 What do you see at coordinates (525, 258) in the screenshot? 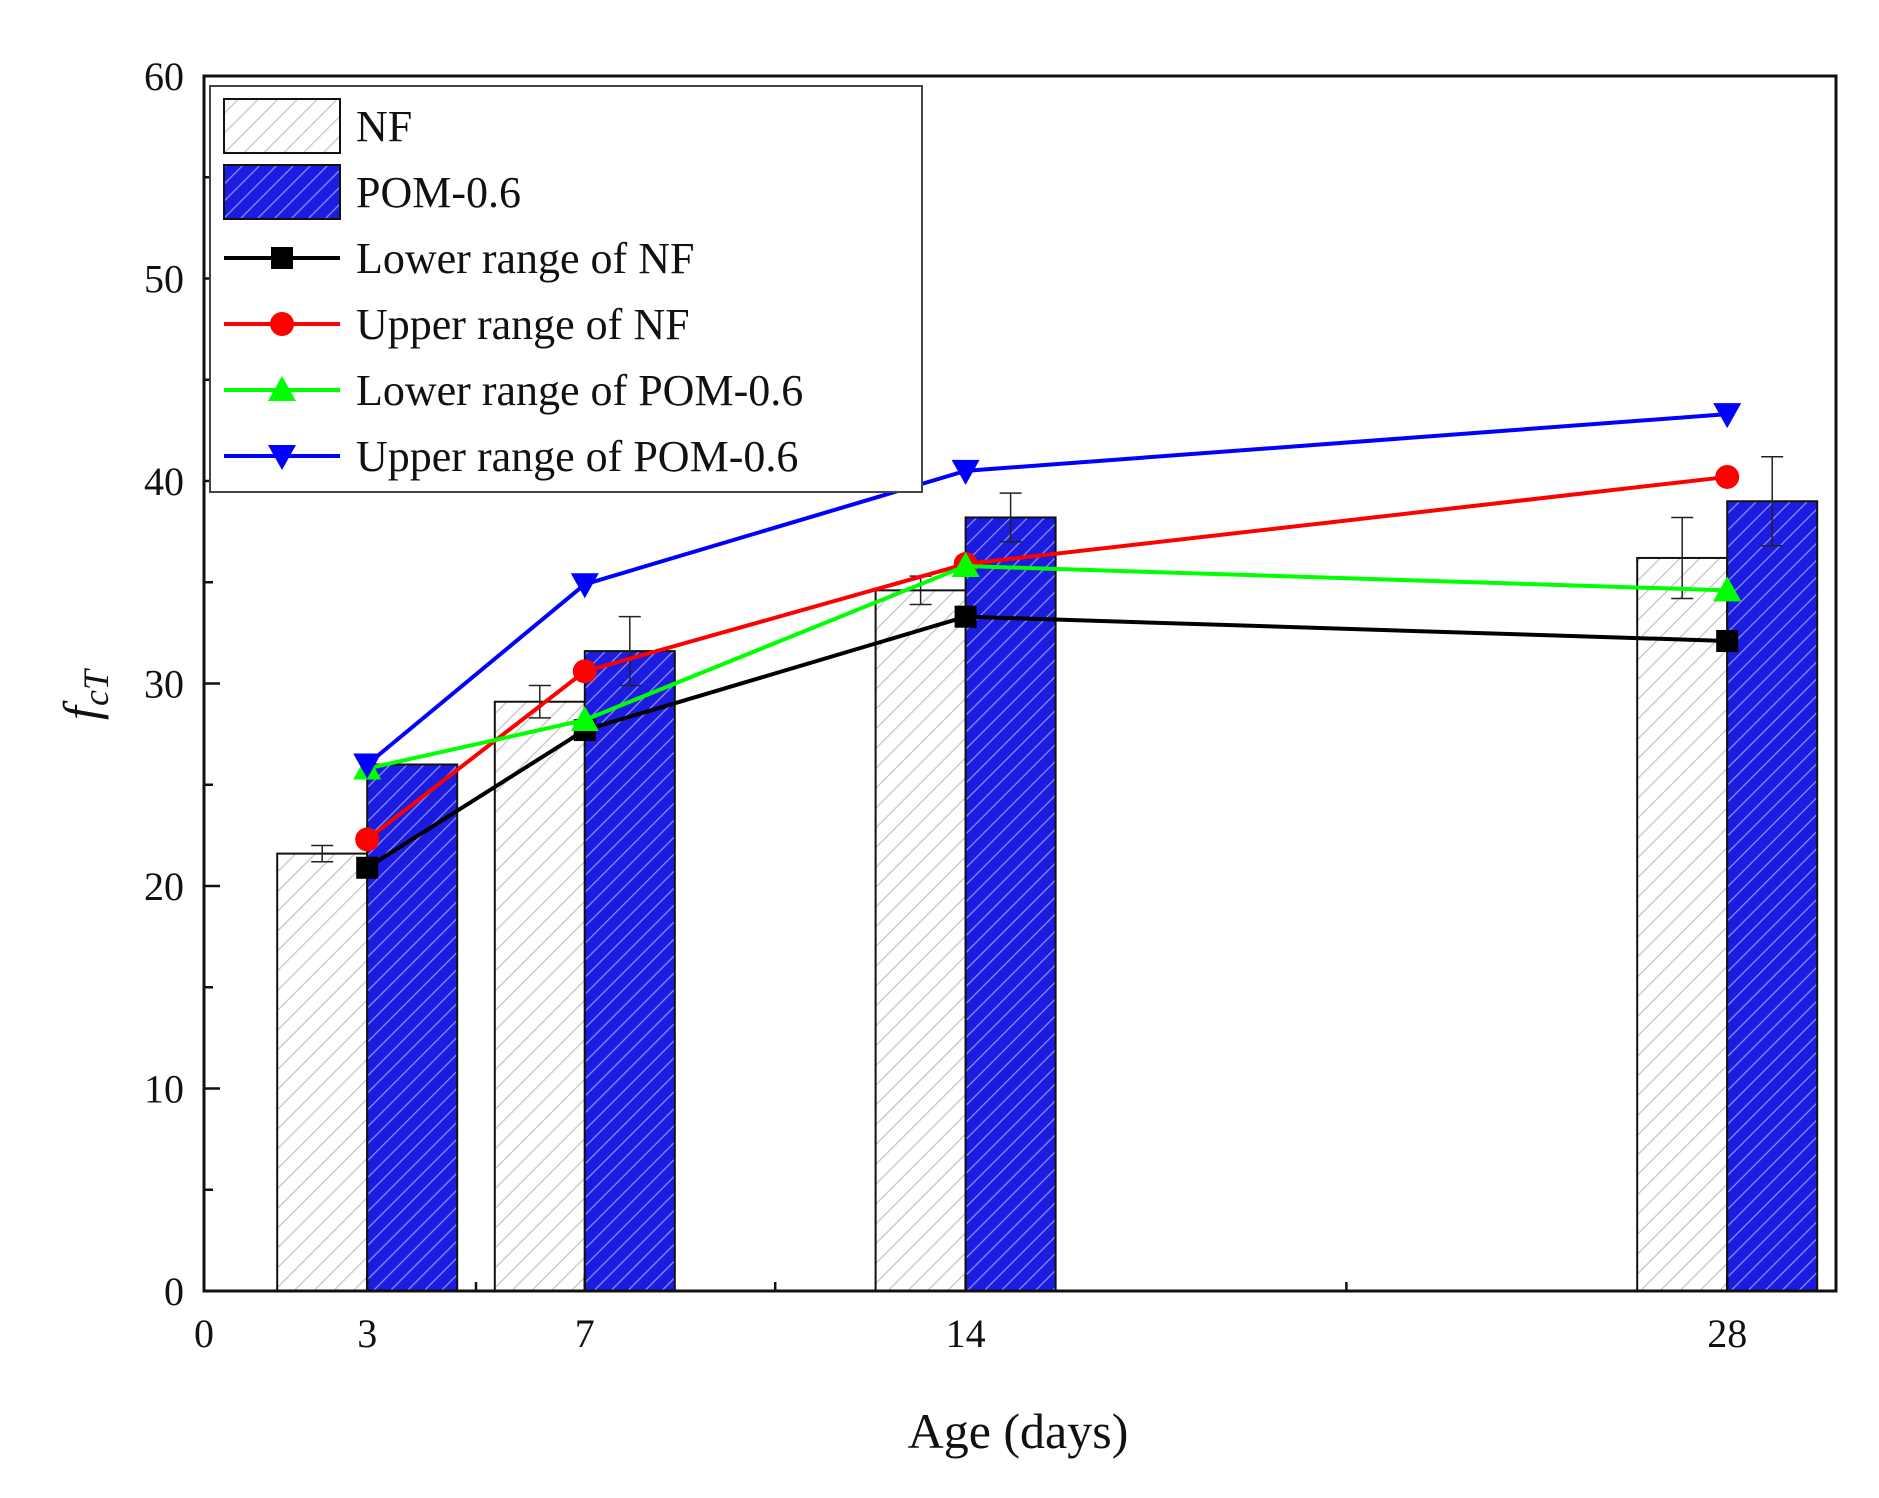
I see `legend-label-lower-range-of-nf: Lower range of NF` at bounding box center [525, 258].